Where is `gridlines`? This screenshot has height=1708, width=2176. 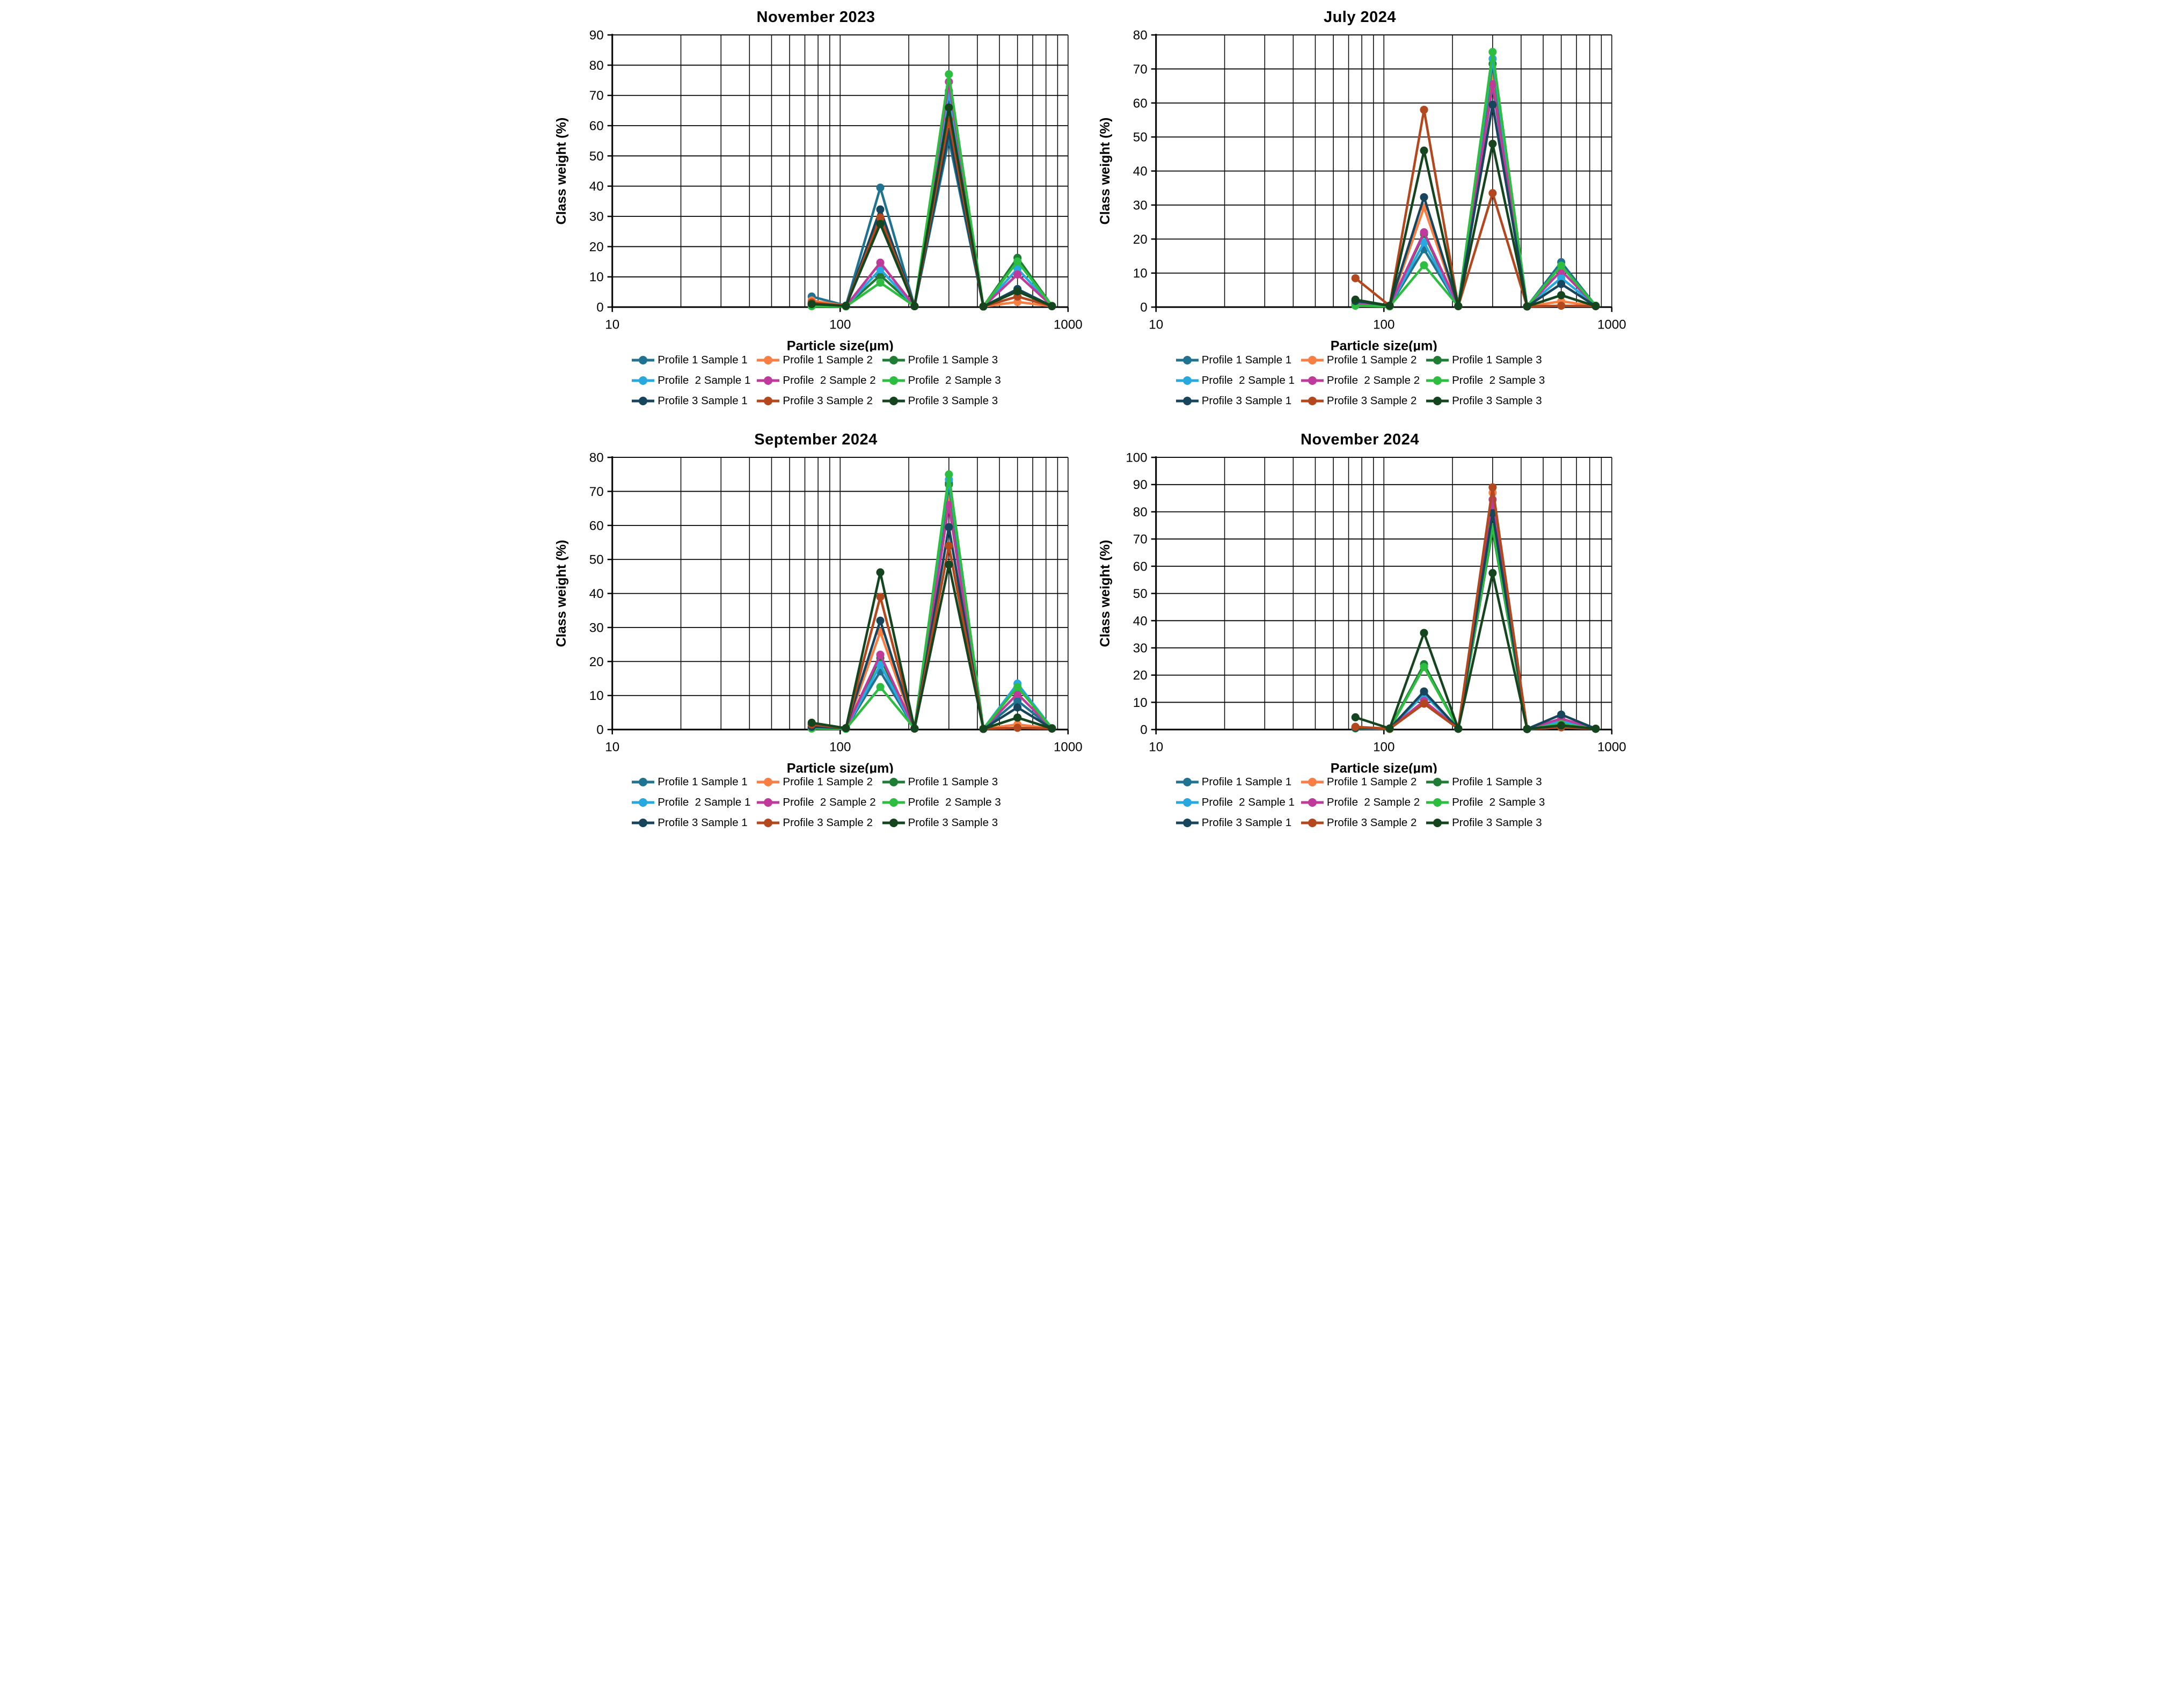 gridlines is located at coordinates (1384, 171).